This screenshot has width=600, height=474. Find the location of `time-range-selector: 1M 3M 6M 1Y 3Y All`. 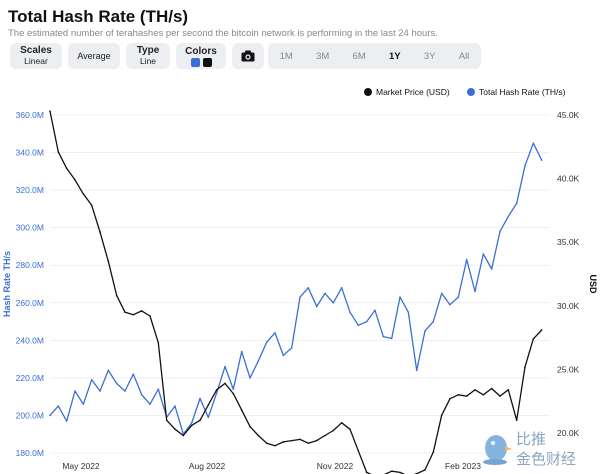

time-range-selector: 1M 3M 6M 1Y 3Y All is located at coordinates (374, 56).